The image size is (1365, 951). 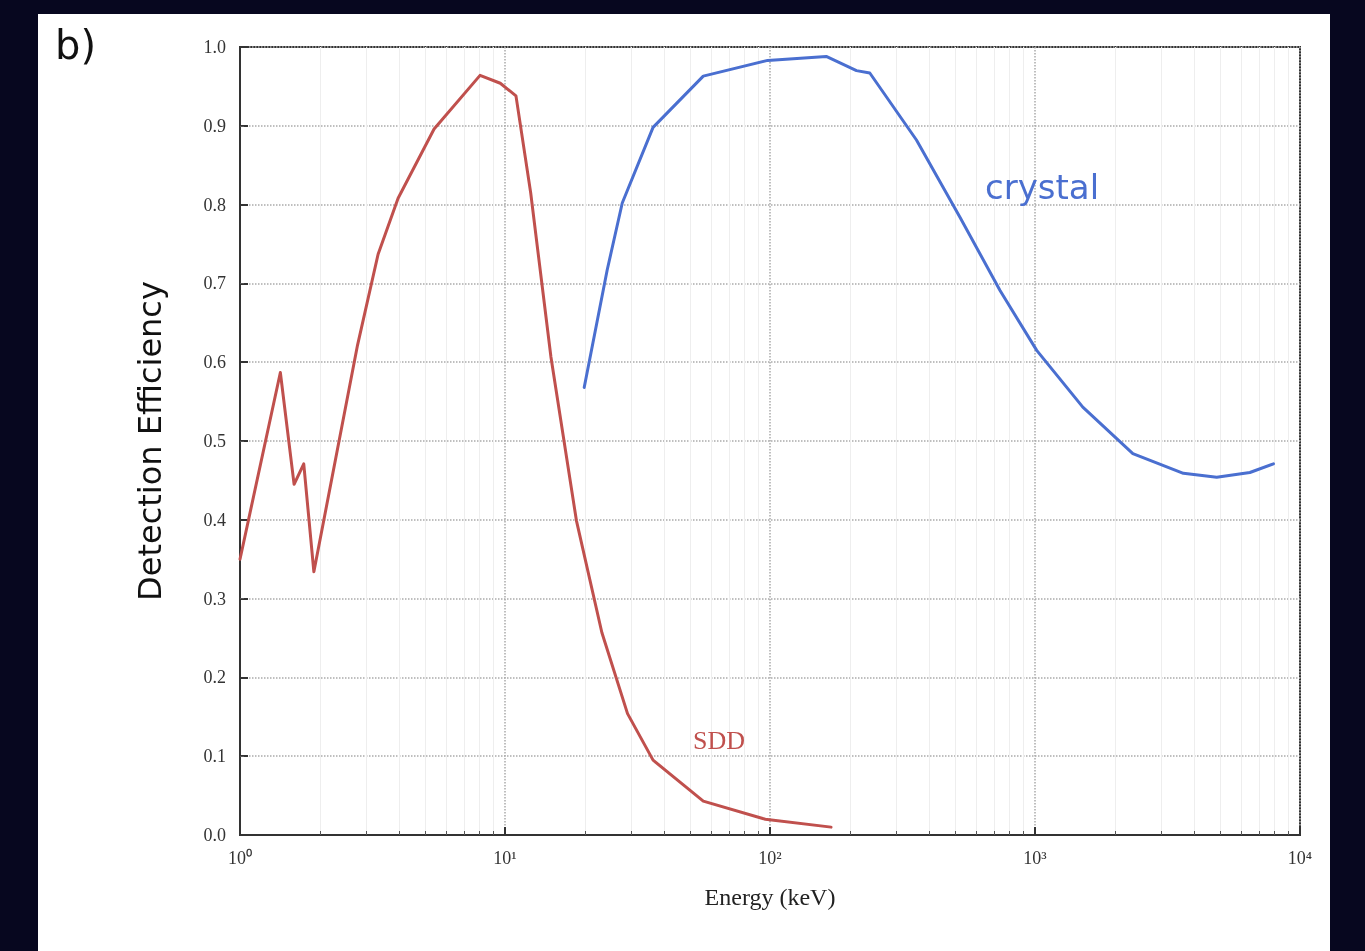 What do you see at coordinates (214, 362) in the screenshot?
I see `y-tick-label: 0.6` at bounding box center [214, 362].